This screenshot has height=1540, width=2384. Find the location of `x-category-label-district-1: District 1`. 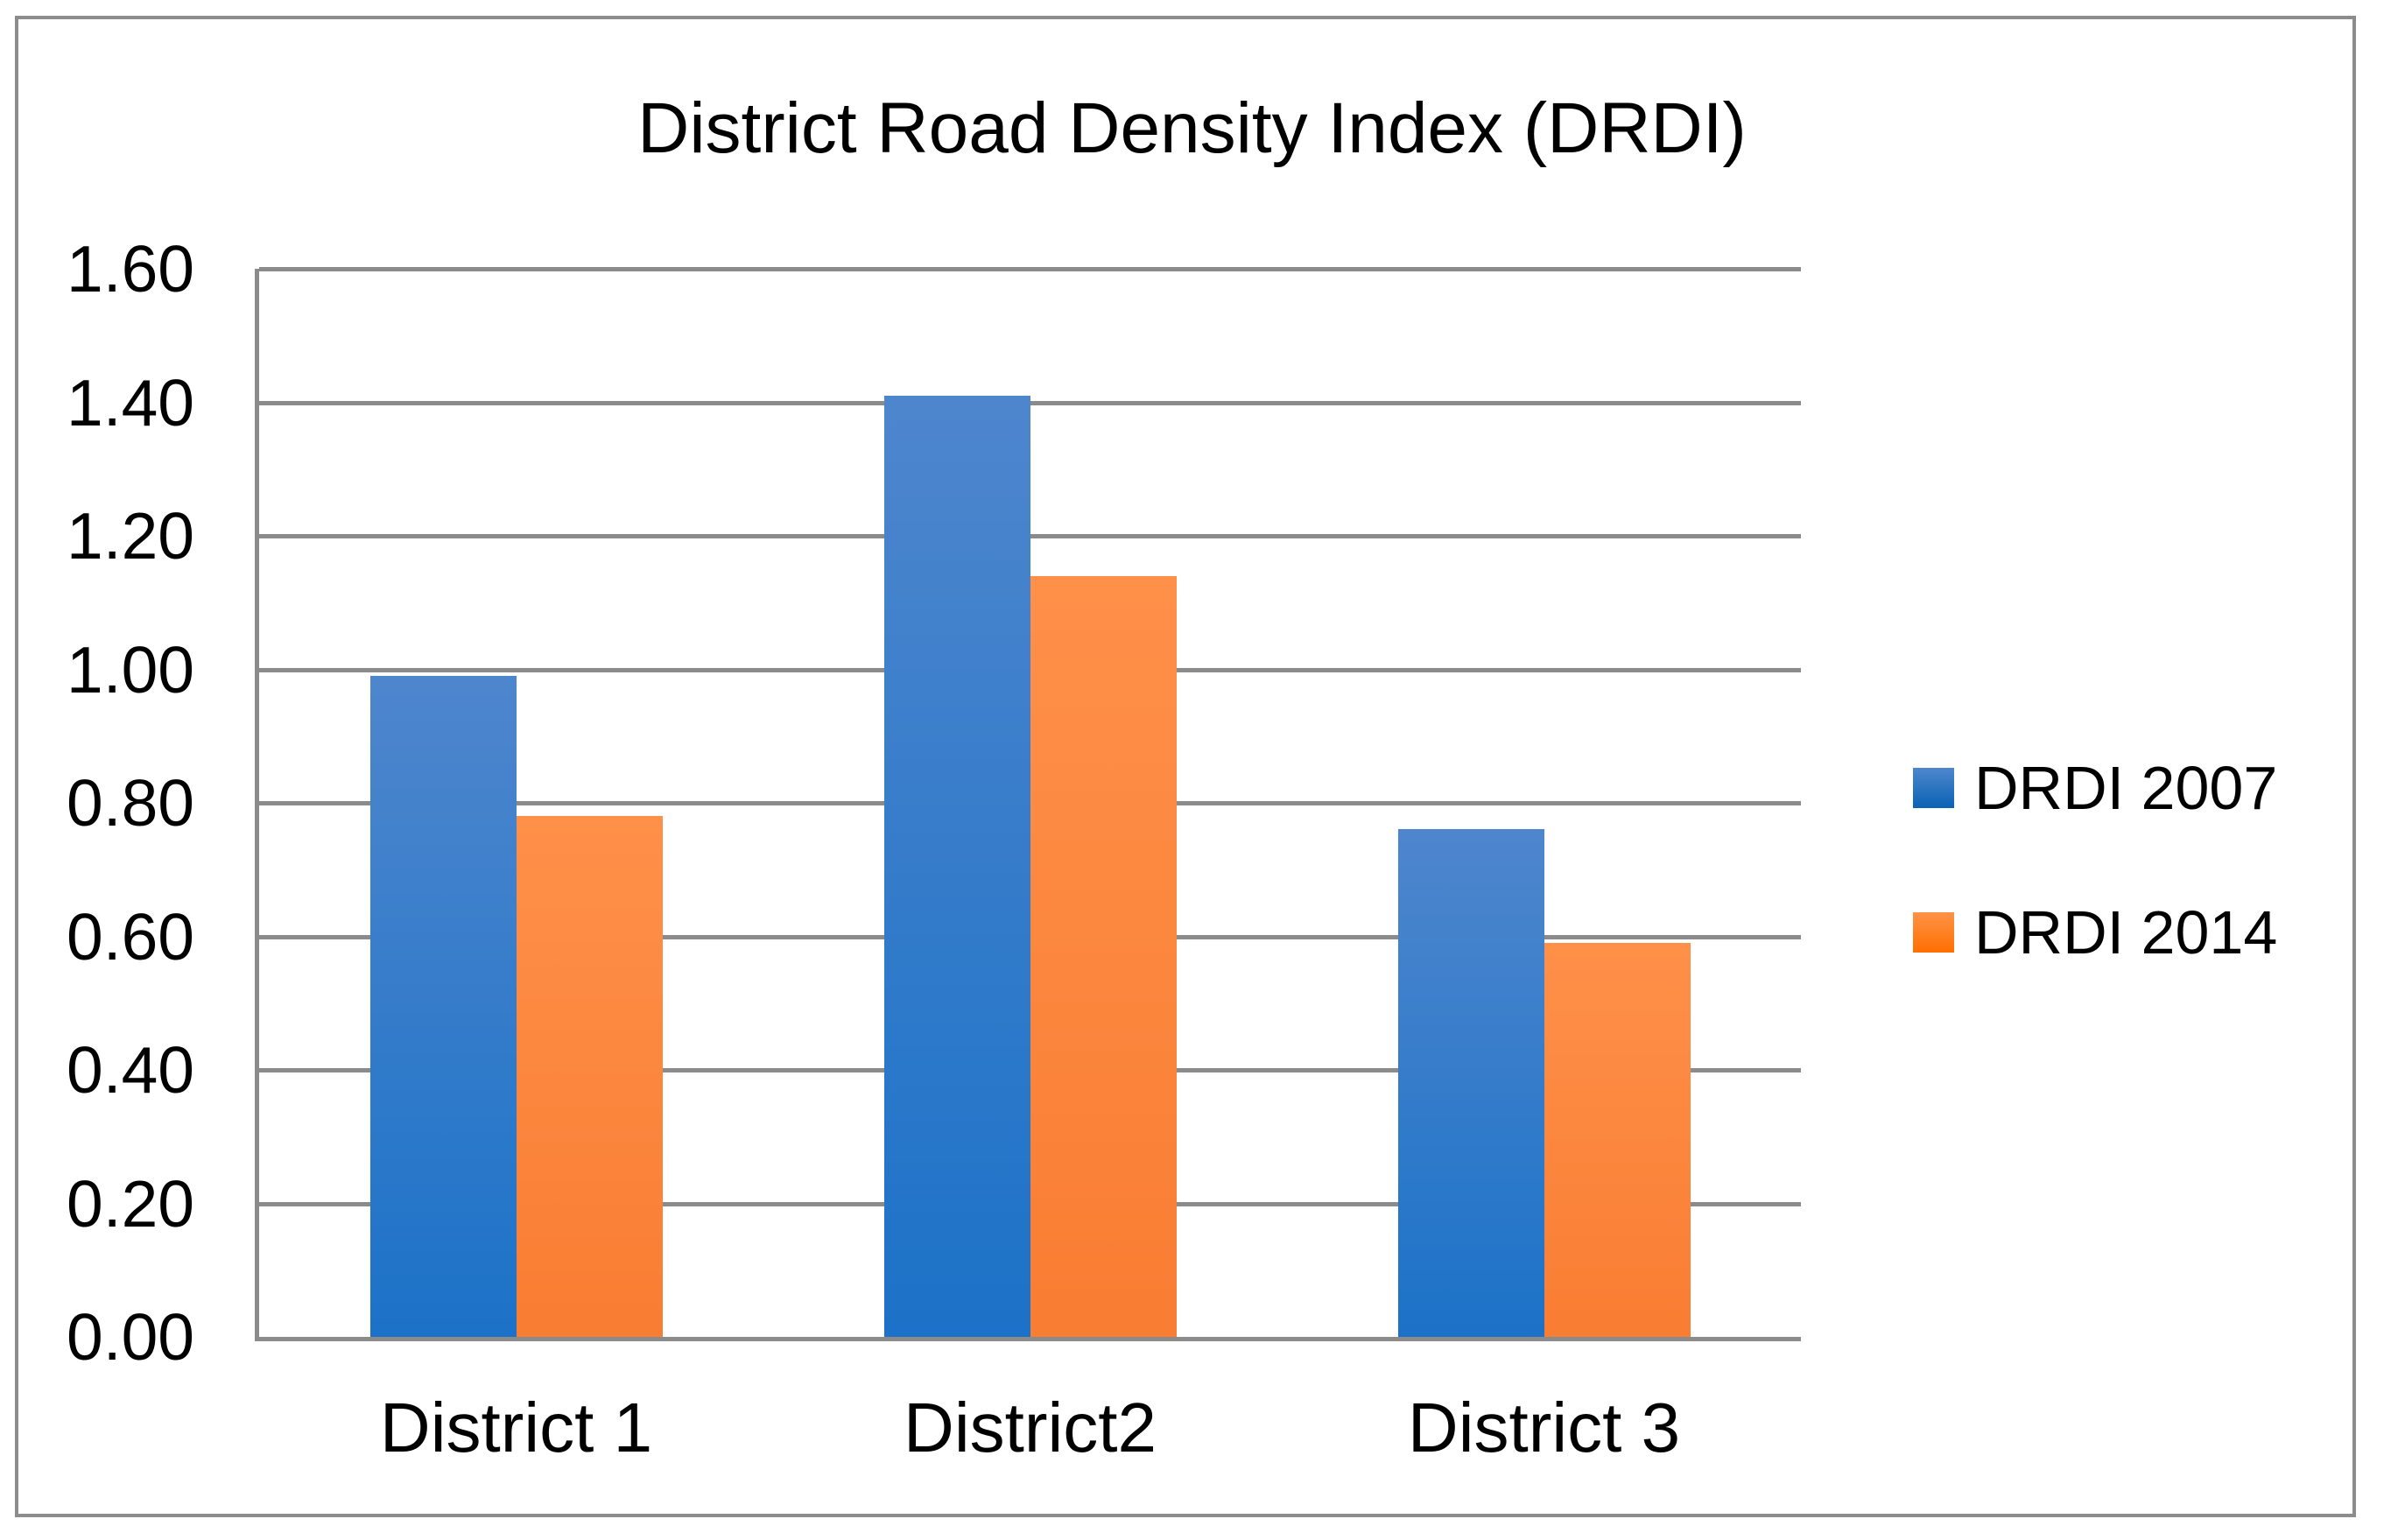

x-category-label-district-1: District 1 is located at coordinates (516, 1428).